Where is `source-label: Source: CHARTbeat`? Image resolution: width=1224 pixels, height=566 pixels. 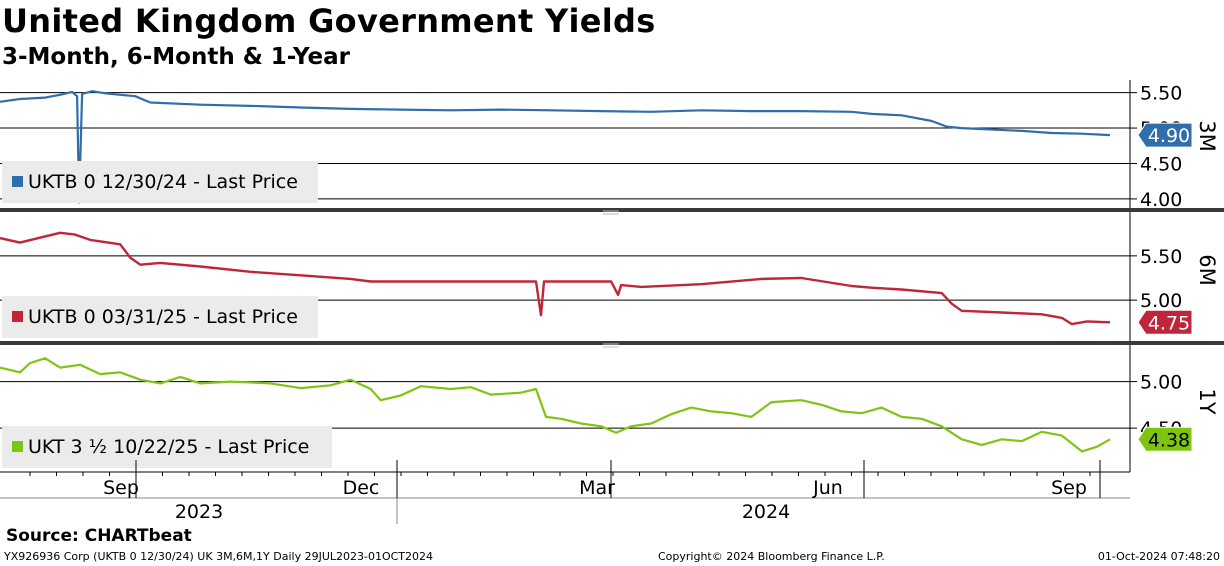
source-label: Source: CHARTbeat is located at coordinates (99, 536).